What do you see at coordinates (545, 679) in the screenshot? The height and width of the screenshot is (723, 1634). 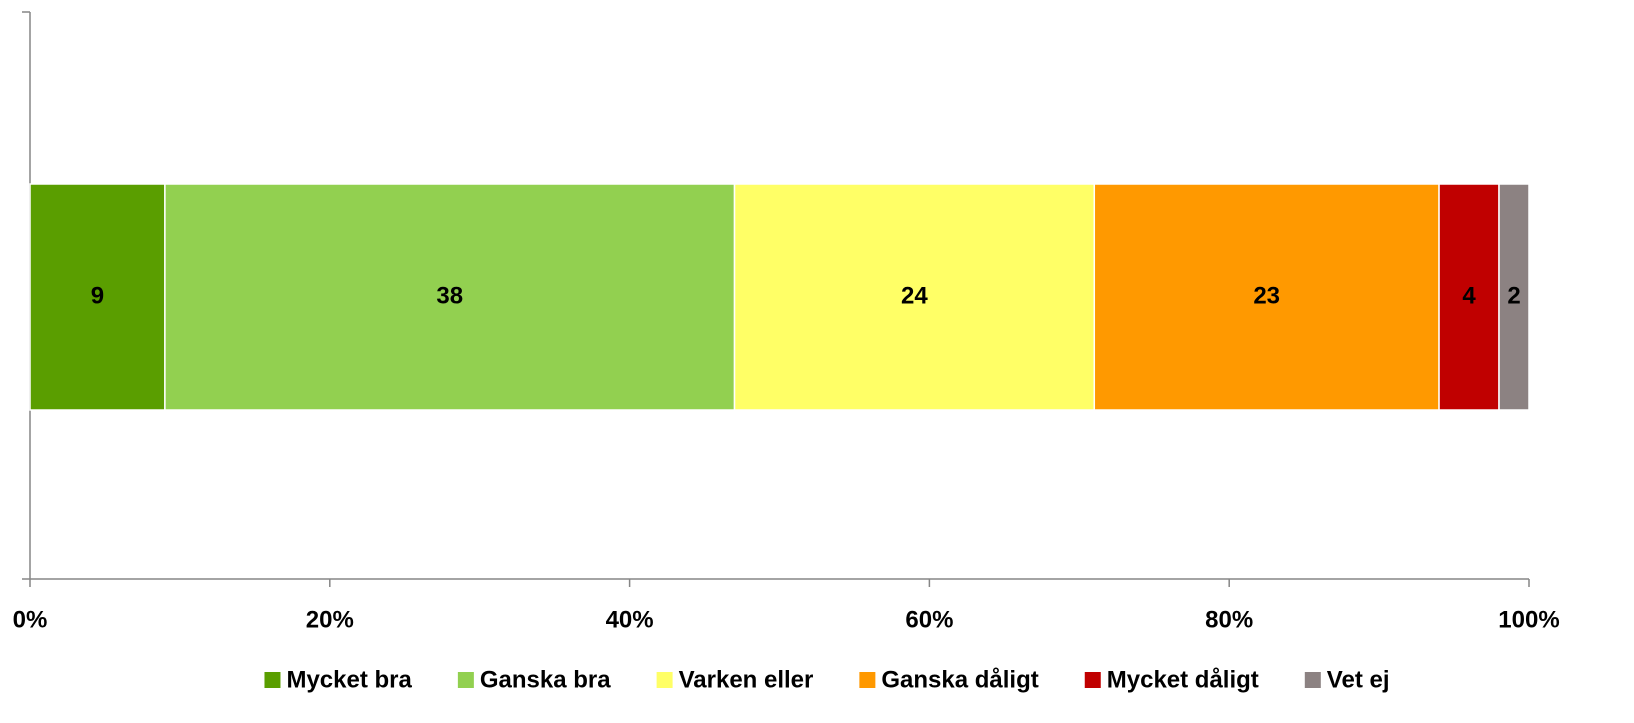 I see `legend-label: Ganska bra` at bounding box center [545, 679].